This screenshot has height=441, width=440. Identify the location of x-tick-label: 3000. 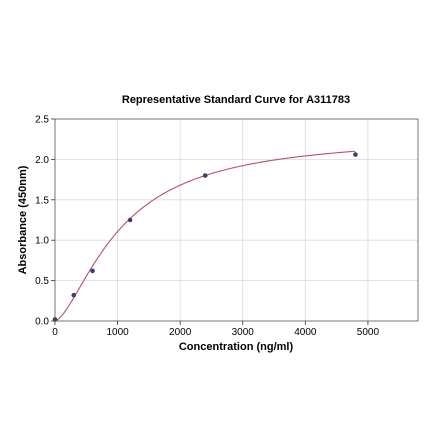
(243, 332).